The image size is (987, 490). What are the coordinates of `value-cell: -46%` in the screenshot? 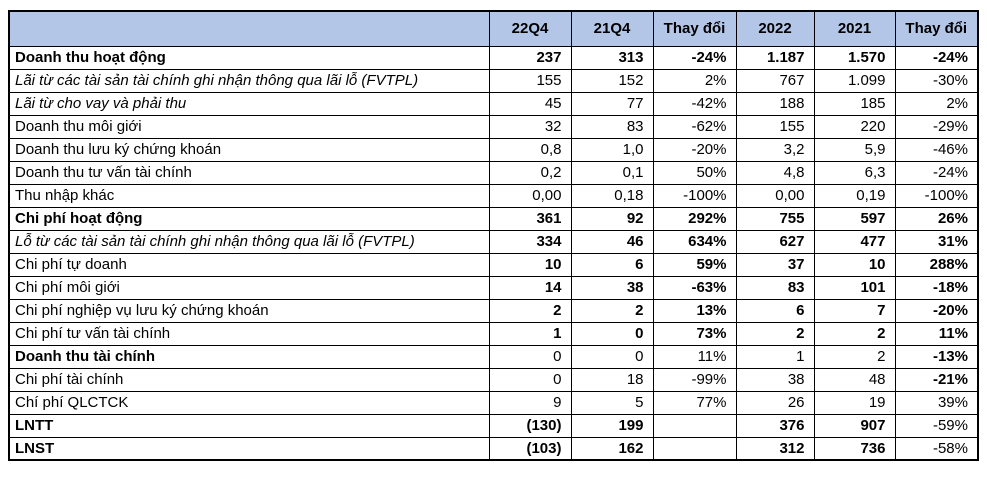 It's located at (936, 149).